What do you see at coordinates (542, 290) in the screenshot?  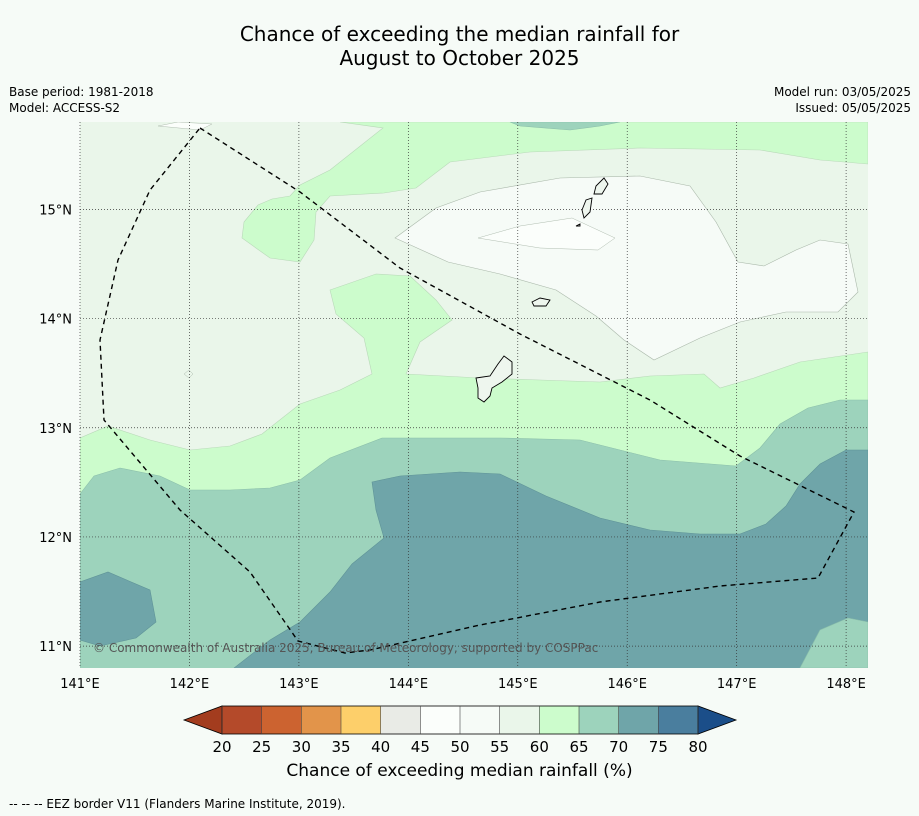 I see `islands` at bounding box center [542, 290].